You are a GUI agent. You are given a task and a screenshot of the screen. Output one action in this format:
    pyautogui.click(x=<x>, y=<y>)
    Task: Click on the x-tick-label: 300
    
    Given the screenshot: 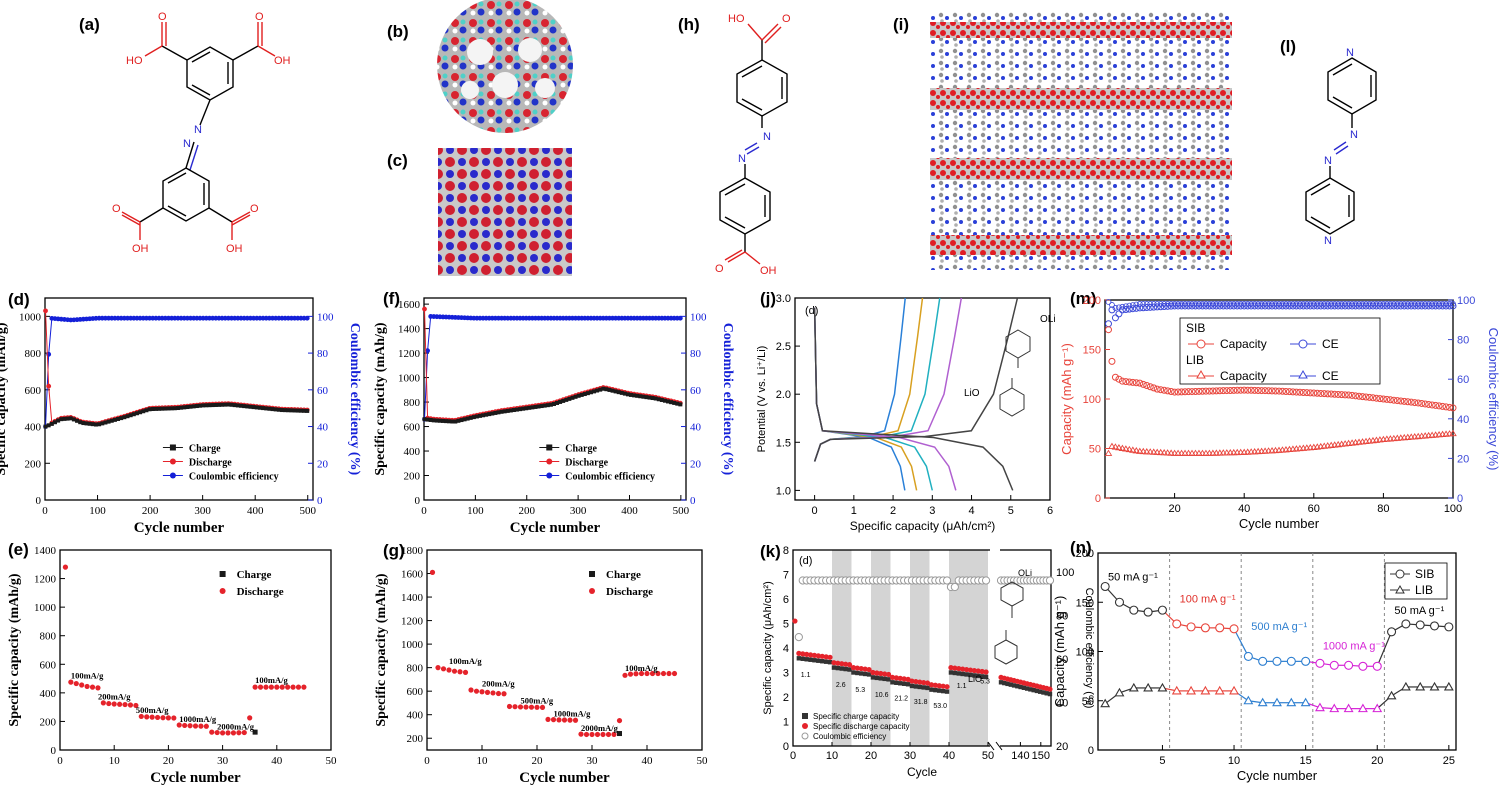 What is the action you would take?
    pyautogui.click(x=578, y=511)
    